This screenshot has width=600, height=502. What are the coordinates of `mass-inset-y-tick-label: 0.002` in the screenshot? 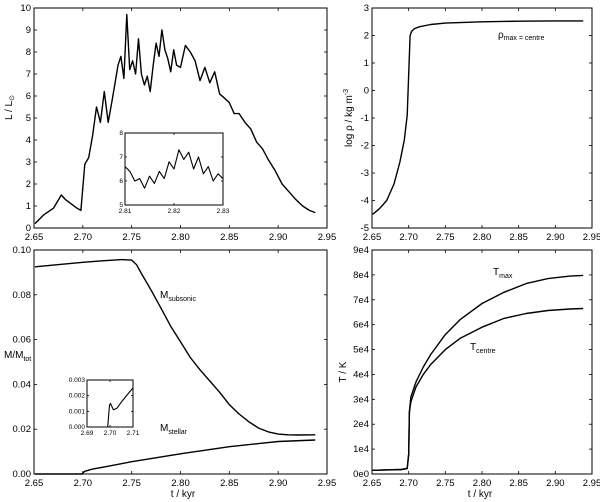 It's located at (77, 396).